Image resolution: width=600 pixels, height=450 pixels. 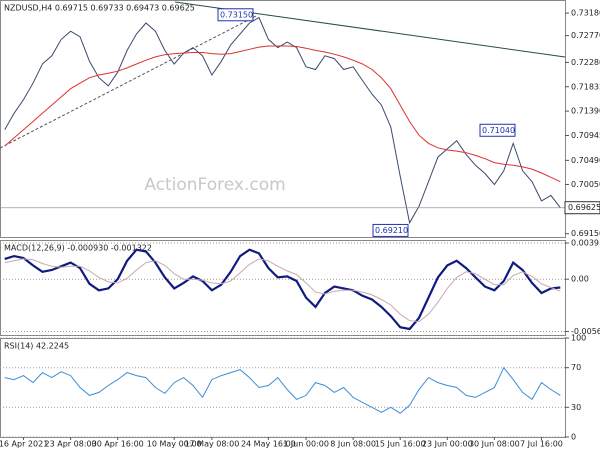 I want to click on x-tick-label: 10 May 00:00, so click(x=174, y=444).